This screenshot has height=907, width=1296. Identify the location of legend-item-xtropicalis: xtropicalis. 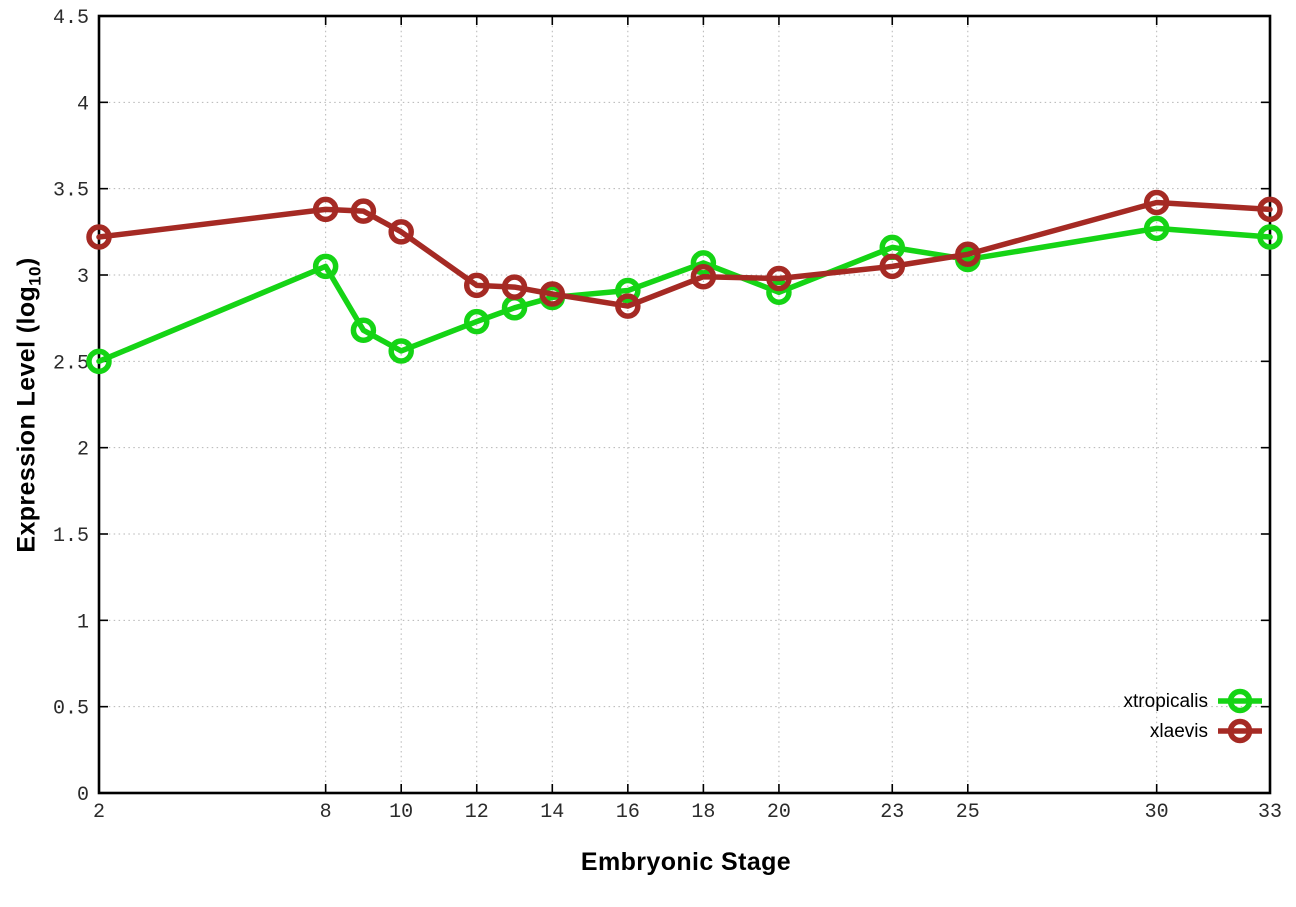
(1193, 701).